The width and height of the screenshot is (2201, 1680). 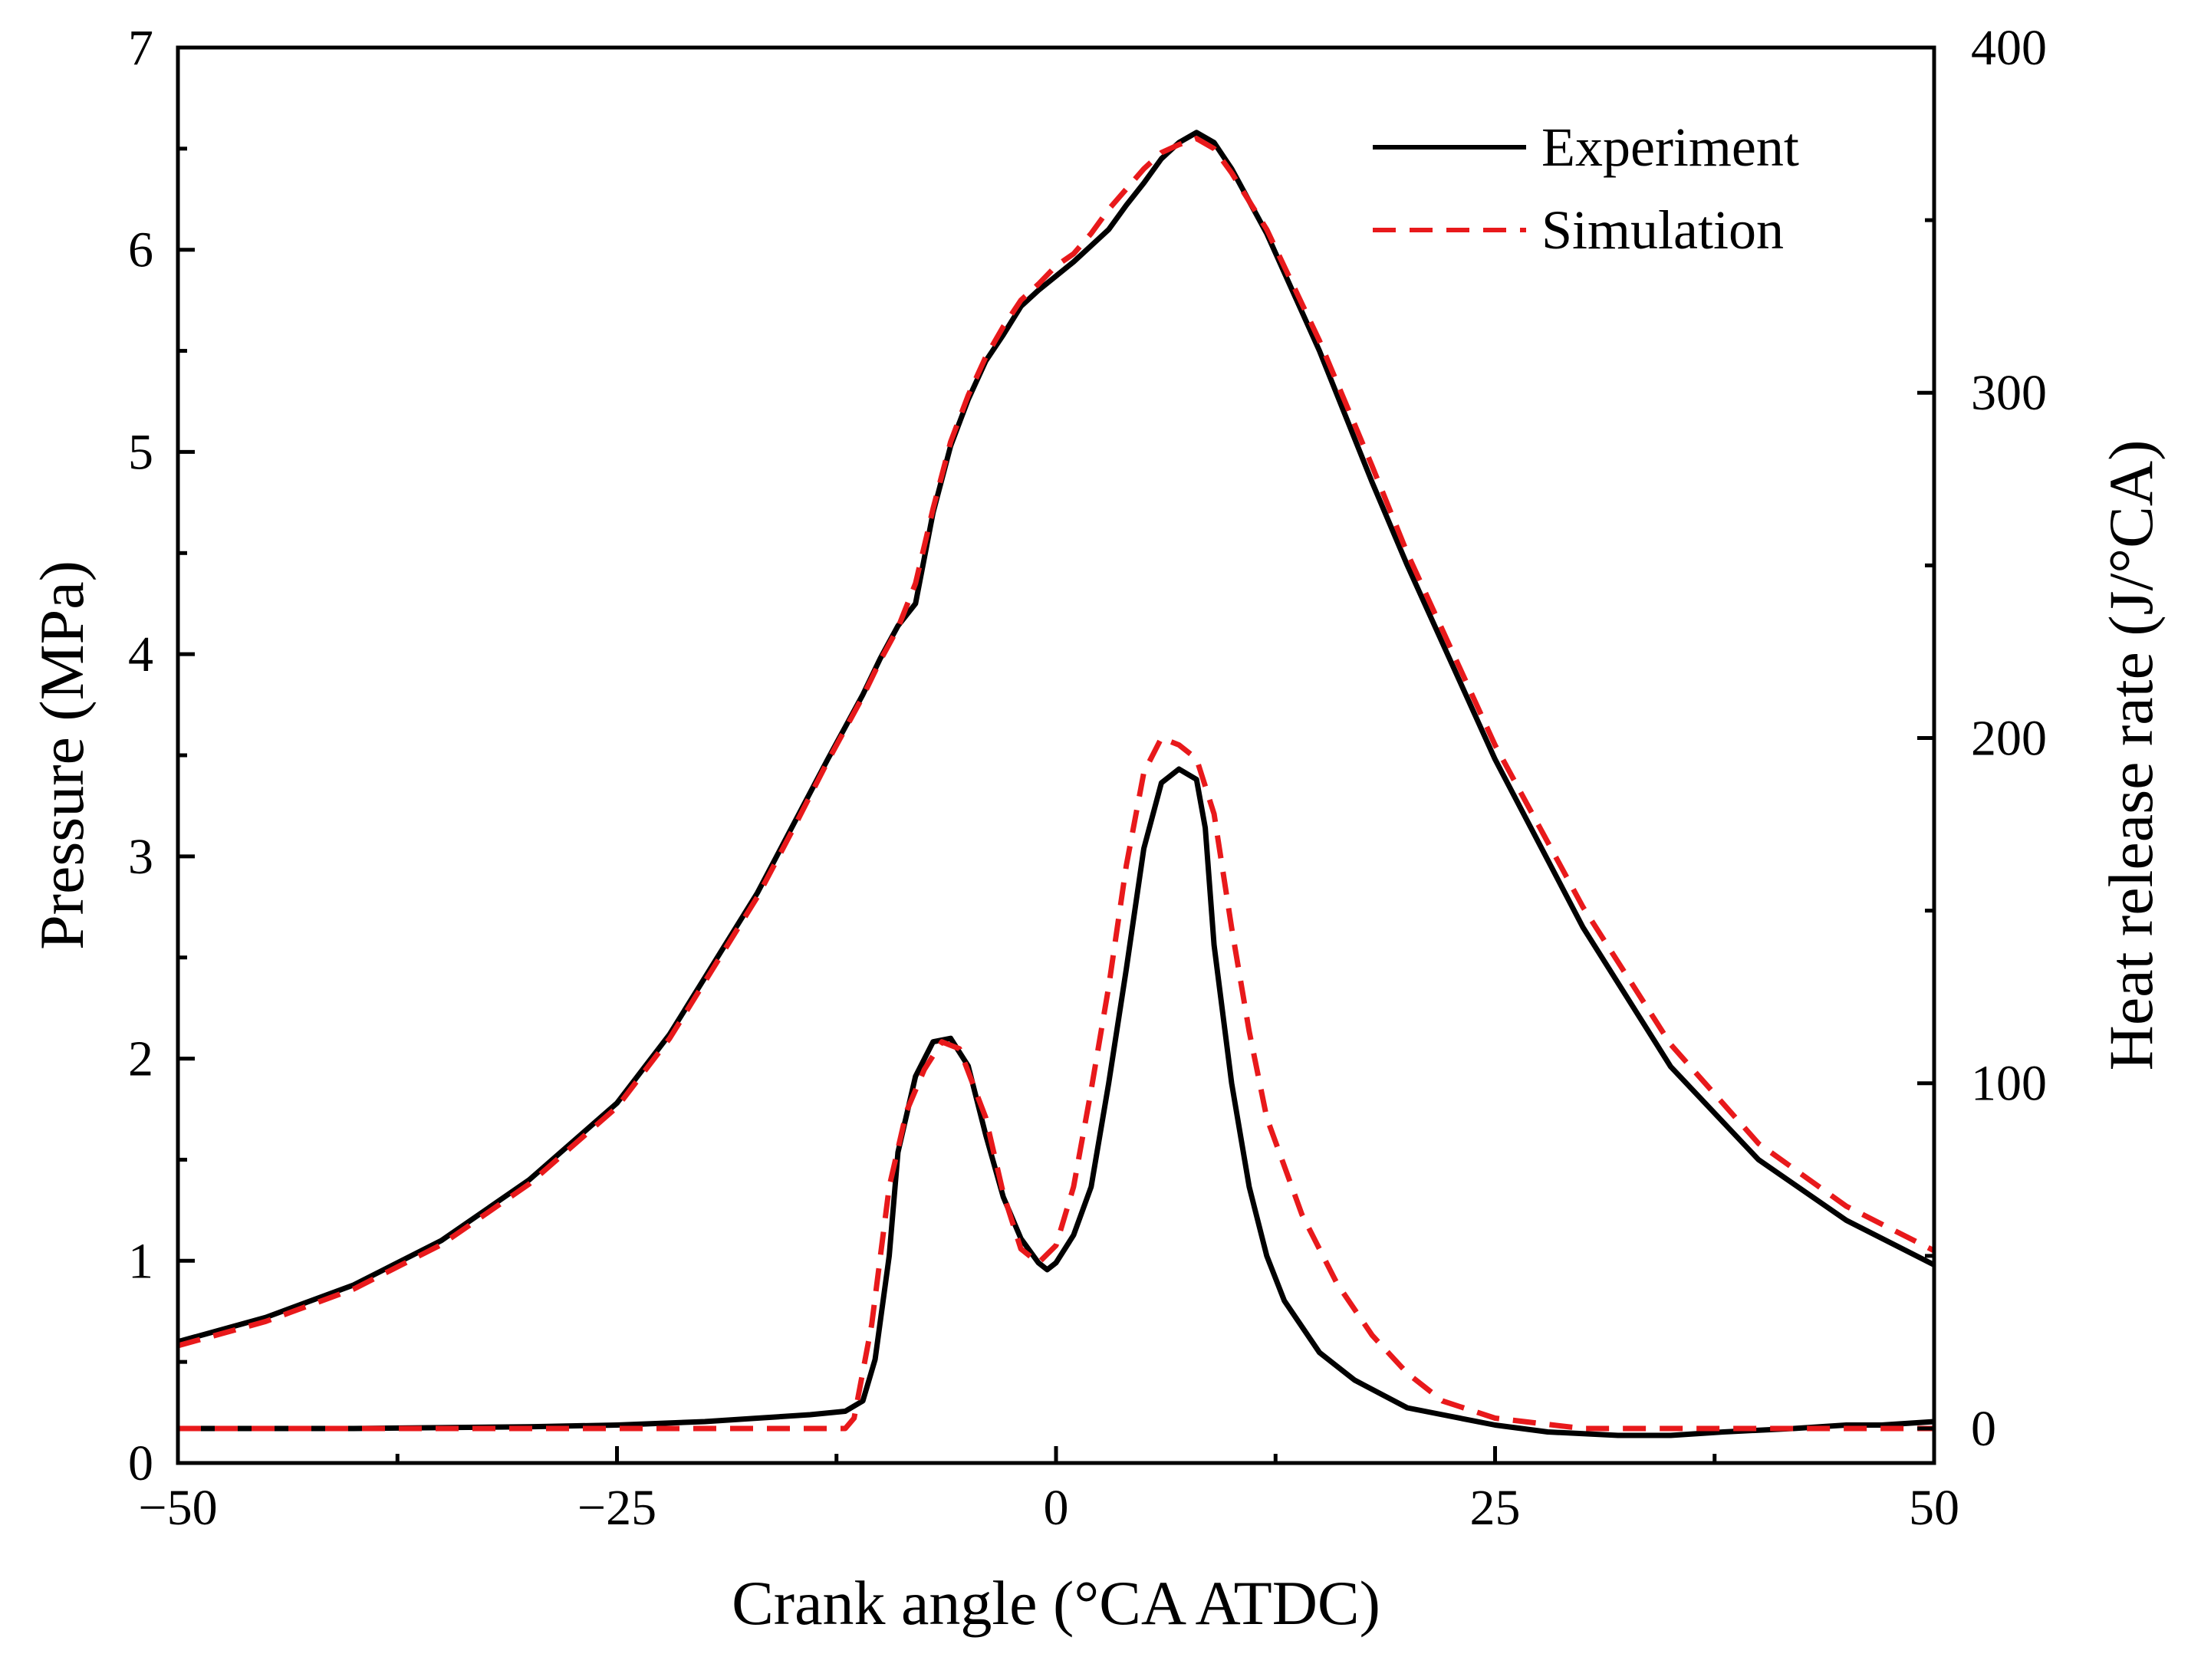 What do you see at coordinates (140, 1261) in the screenshot?
I see `y-left-tick-label: 1` at bounding box center [140, 1261].